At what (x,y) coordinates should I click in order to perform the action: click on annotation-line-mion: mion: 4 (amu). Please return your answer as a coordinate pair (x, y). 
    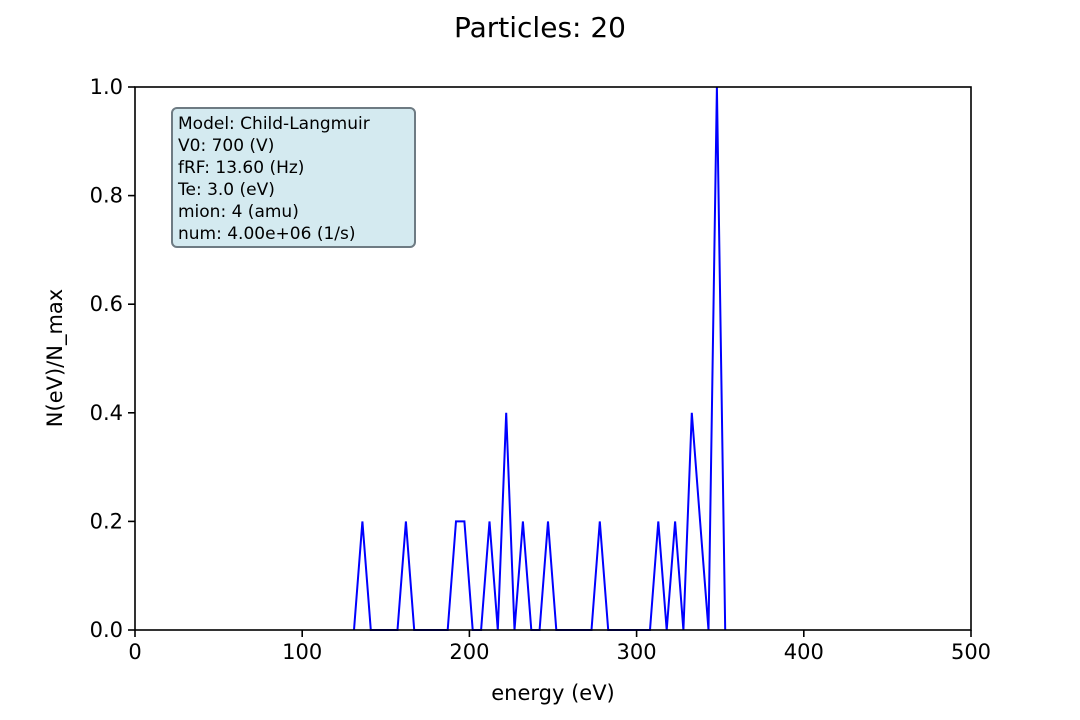
    Looking at the image, I should click on (238, 212).